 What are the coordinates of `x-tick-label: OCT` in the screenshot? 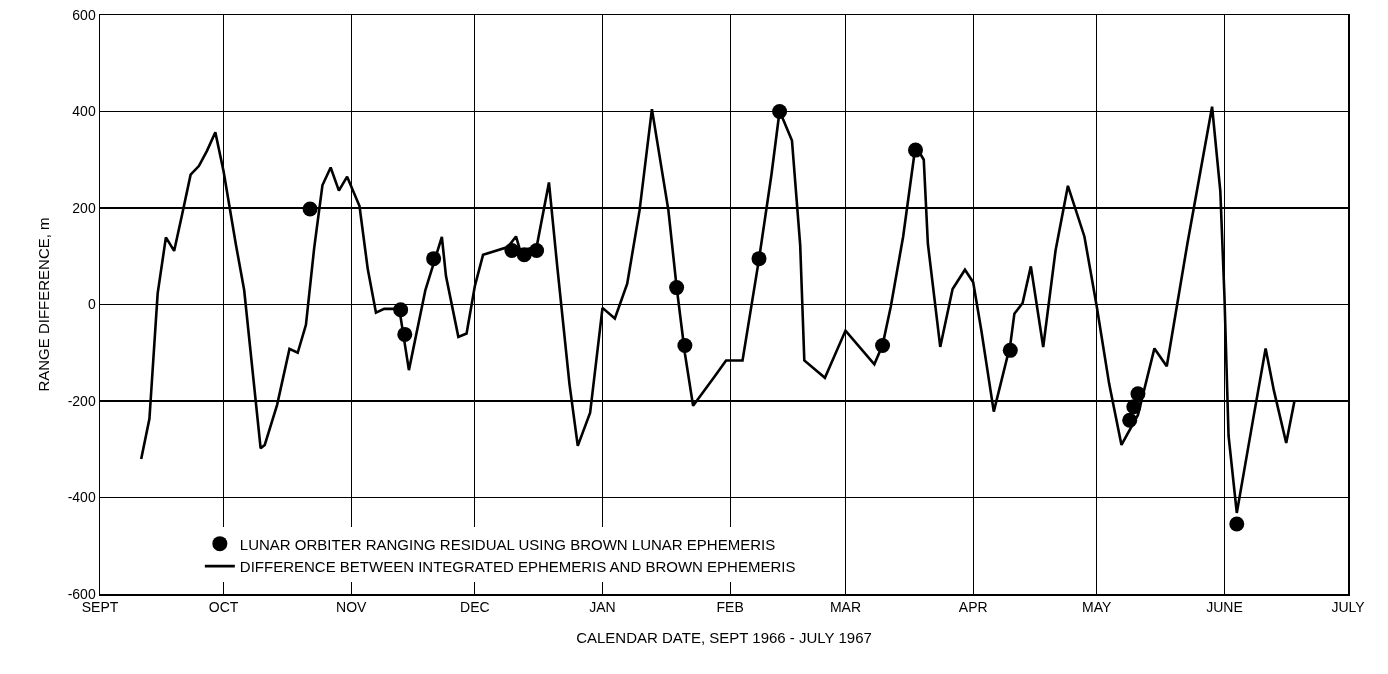 It's located at (223, 607).